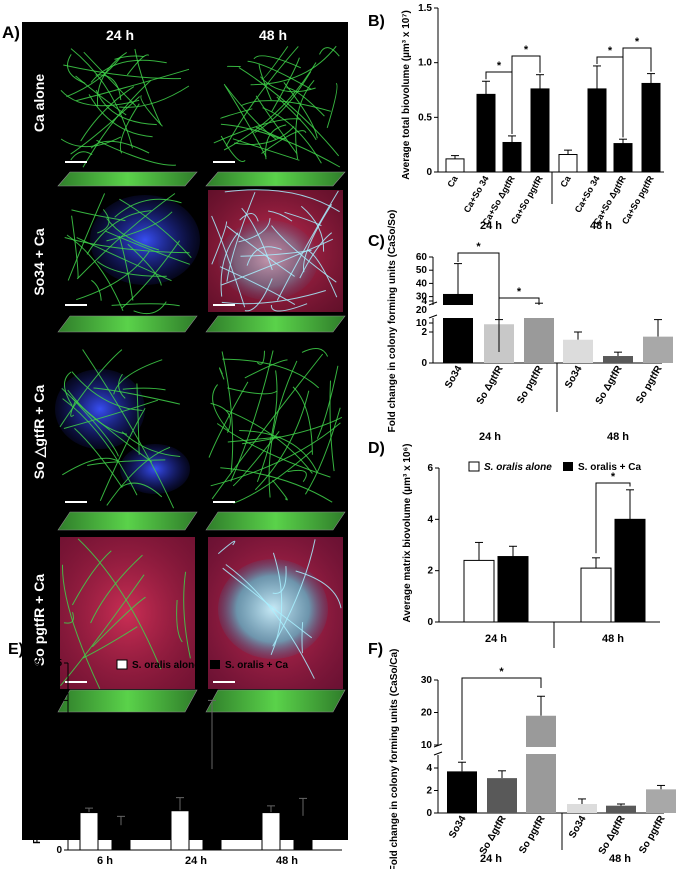 This screenshot has height=869, width=685. Describe the element at coordinates (273, 35) in the screenshot. I see `column-header-48h: 48 h` at that location.